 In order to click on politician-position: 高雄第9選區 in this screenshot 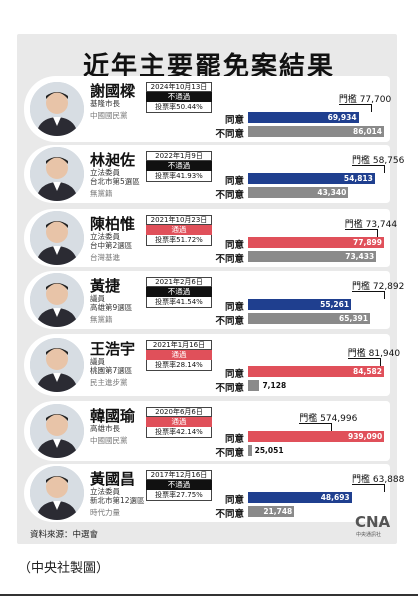, I will do `click(111, 307)`.